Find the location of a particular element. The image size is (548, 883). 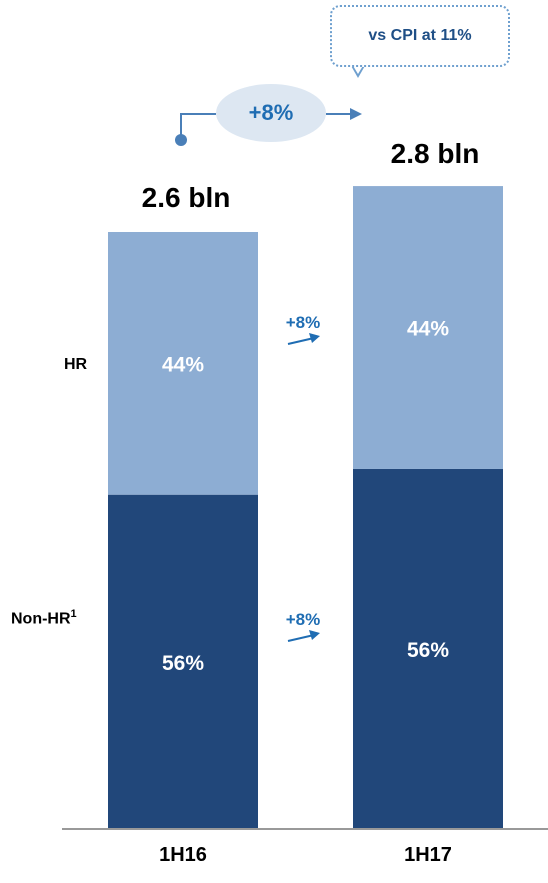

cpi-callout: vs CPI at 11% is located at coordinates (420, 36).